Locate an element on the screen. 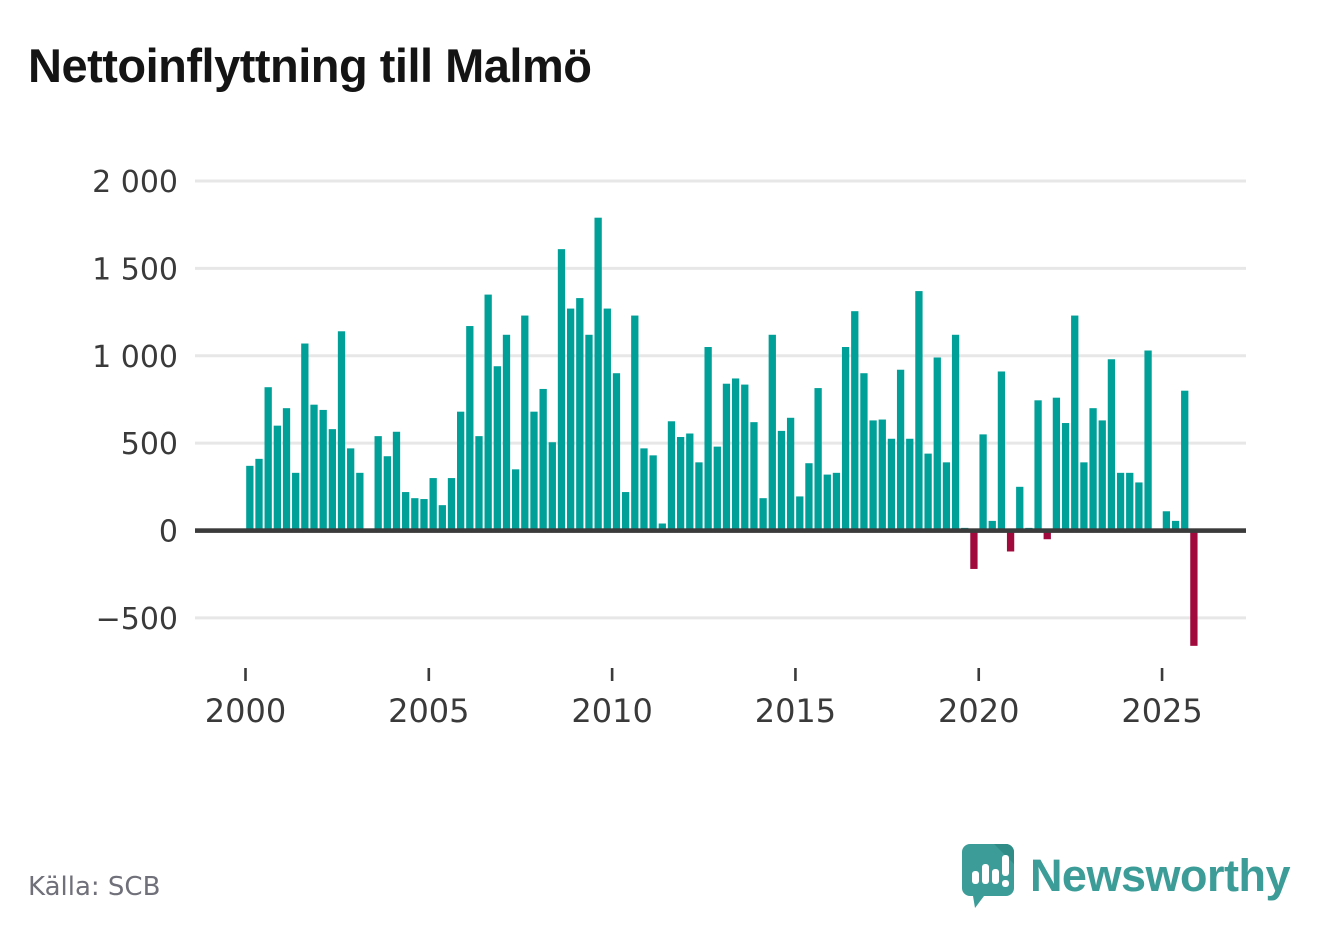 The width and height of the screenshot is (1322, 939). speech-bubble-bar-chart-icon is located at coordinates (987, 876).